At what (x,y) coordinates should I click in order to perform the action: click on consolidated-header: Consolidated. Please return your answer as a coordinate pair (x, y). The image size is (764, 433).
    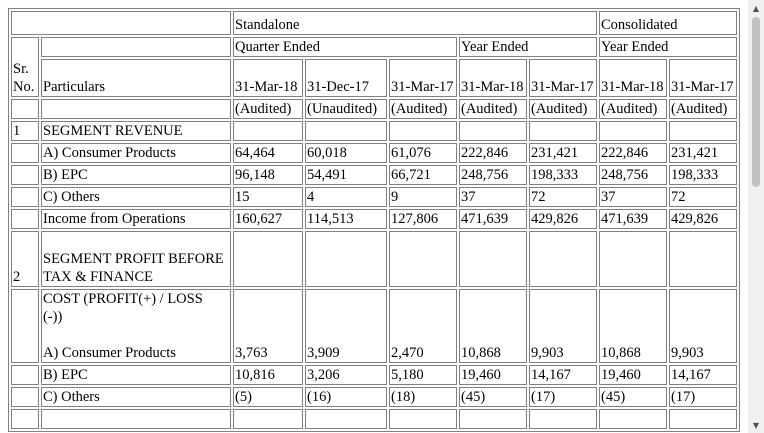
    Looking at the image, I should click on (668, 23).